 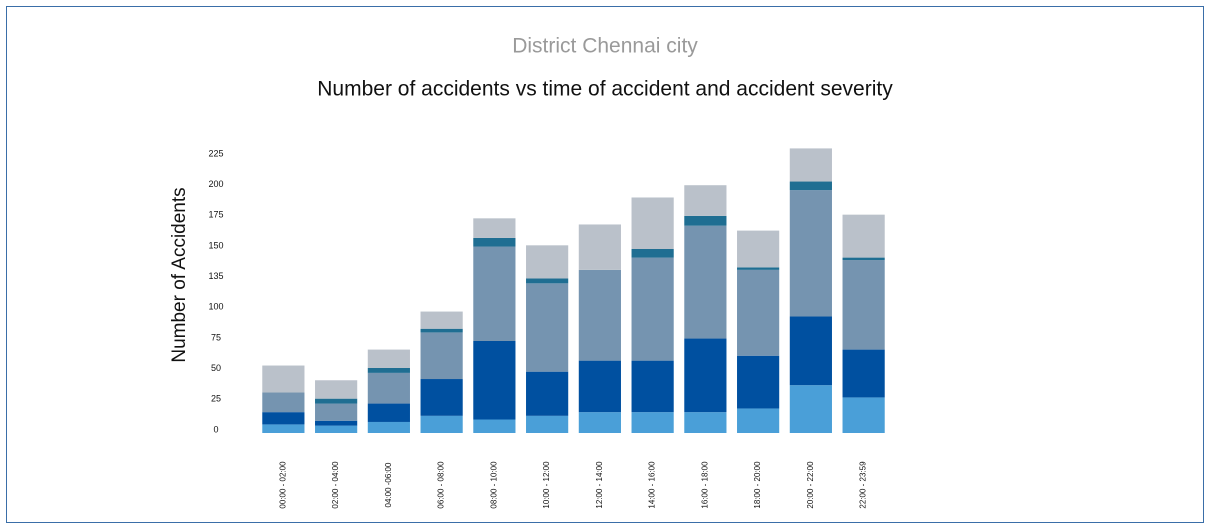 What do you see at coordinates (704, 485) in the screenshot?
I see `x-tick-label: 16:00 - 18:00` at bounding box center [704, 485].